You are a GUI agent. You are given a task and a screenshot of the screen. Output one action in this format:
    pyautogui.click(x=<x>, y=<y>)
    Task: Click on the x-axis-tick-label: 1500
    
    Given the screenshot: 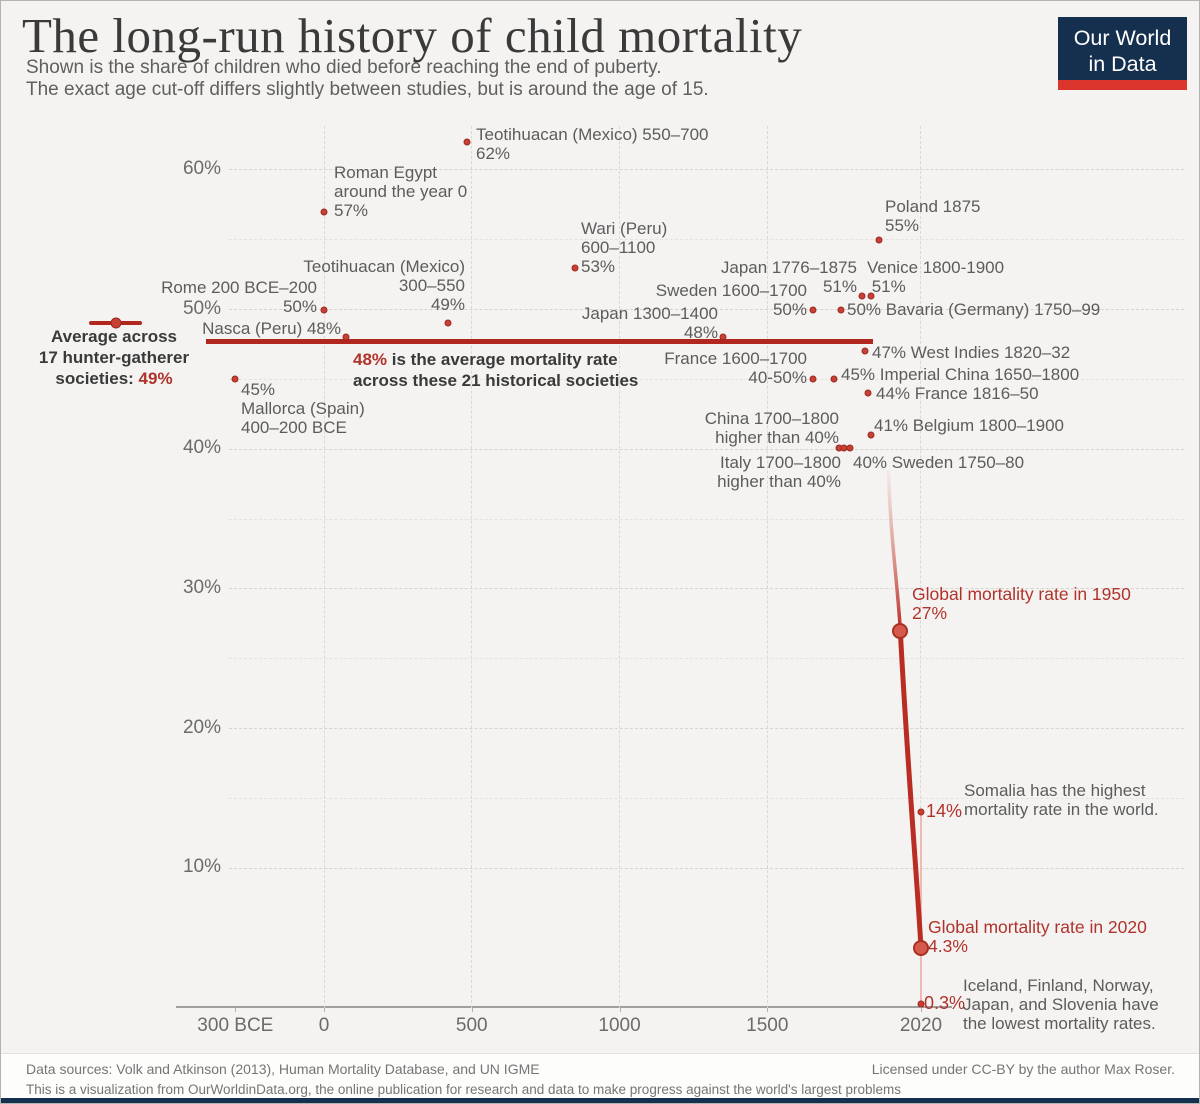 What is the action you would take?
    pyautogui.click(x=767, y=1025)
    